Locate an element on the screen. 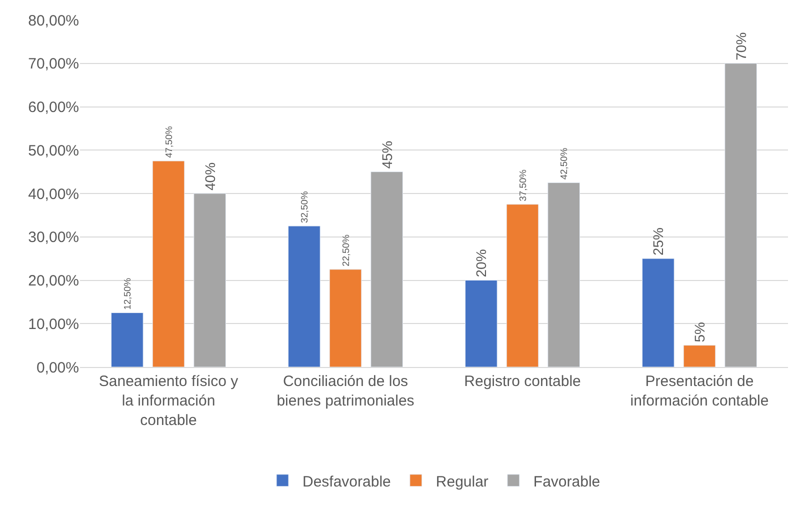 This screenshot has width=808, height=509. data-label: 45% is located at coordinates (386, 154).